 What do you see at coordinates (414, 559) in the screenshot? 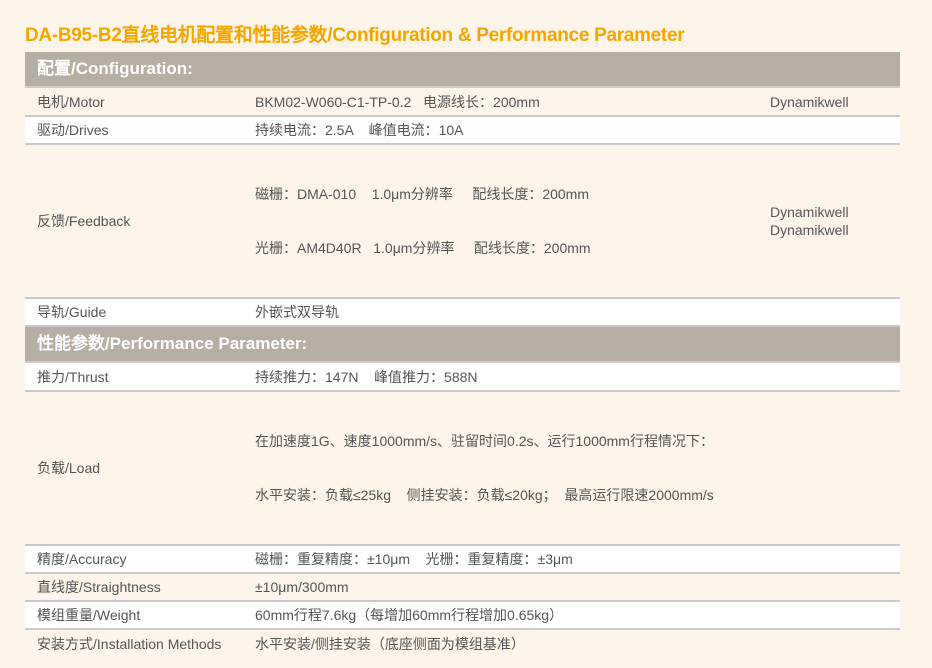
I see `row-value: 磁栅：重复精度：±10μm 光栅：重复精度：±3μm` at bounding box center [414, 559].